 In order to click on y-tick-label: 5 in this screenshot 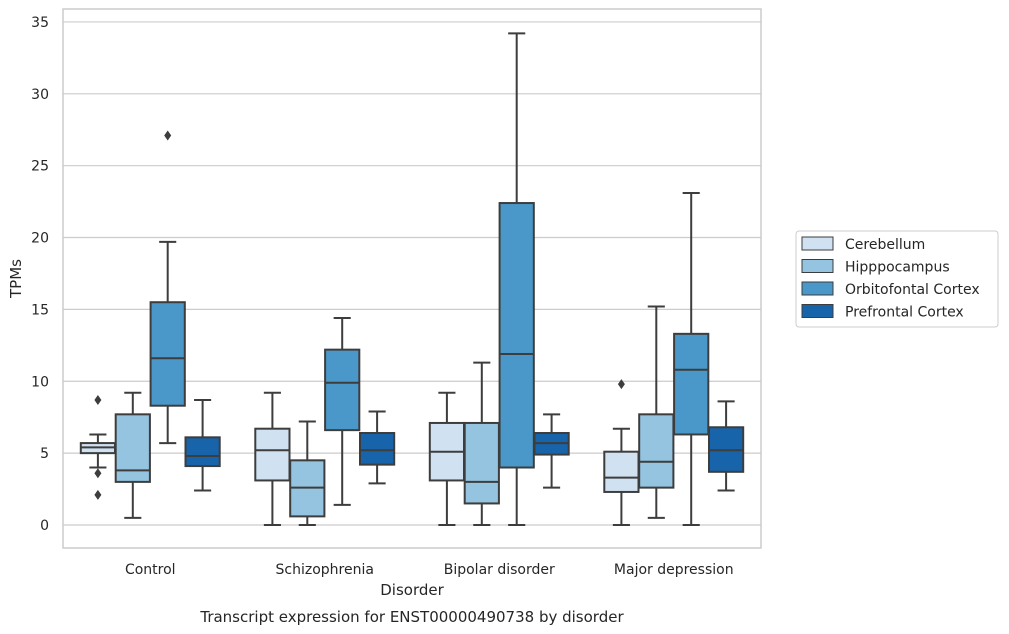, I will do `click(44, 454)`.